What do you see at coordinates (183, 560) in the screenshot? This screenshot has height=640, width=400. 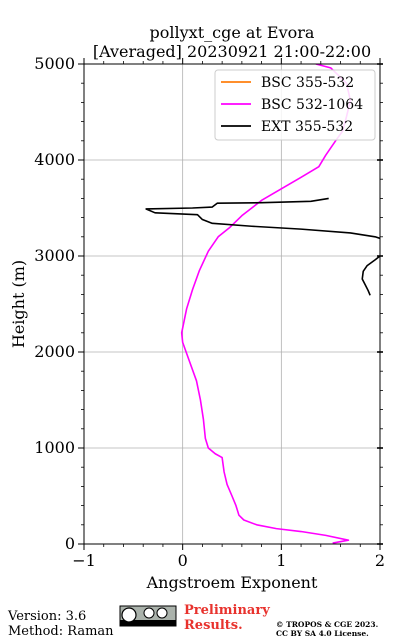 I see `x-tick-label: 0` at bounding box center [183, 560].